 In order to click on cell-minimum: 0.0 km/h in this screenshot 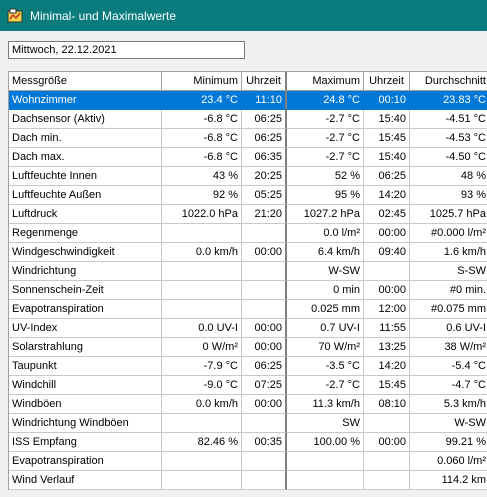, I will do `click(202, 404)`.